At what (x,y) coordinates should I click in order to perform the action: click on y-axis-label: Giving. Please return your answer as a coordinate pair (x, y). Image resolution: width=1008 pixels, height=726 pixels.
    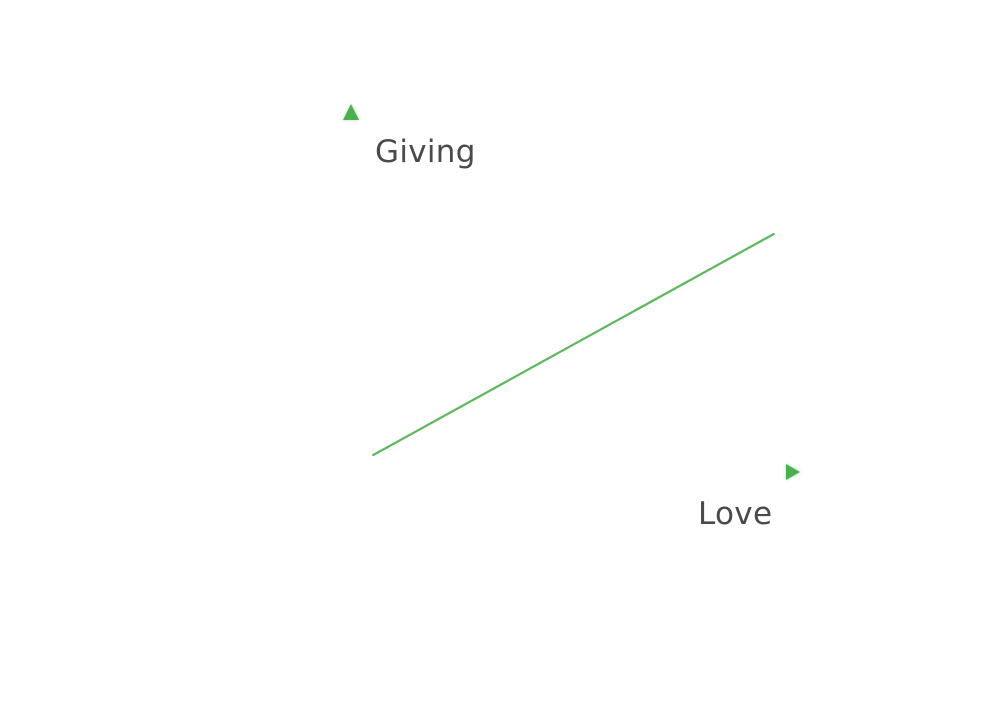
    Looking at the image, I should click on (425, 152).